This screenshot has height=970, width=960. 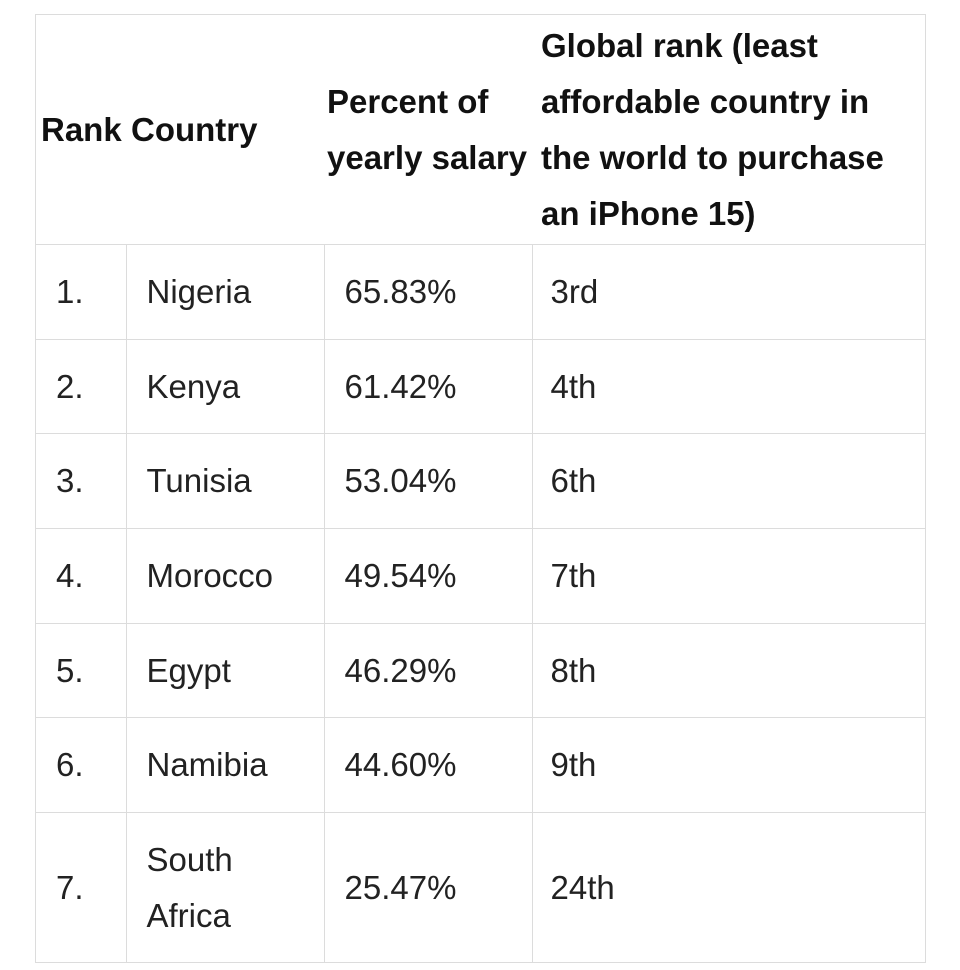 What do you see at coordinates (728, 481) in the screenshot?
I see `cell-global-rank: 6th` at bounding box center [728, 481].